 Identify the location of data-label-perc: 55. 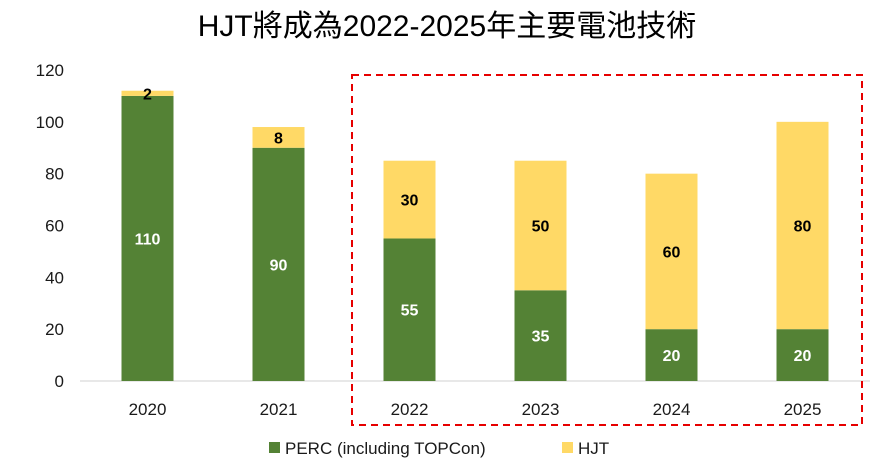
(410, 311).